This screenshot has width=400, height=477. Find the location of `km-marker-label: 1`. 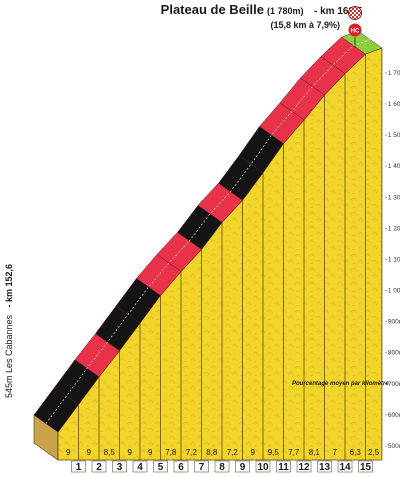

km-marker-label: 1 is located at coordinates (79, 467).